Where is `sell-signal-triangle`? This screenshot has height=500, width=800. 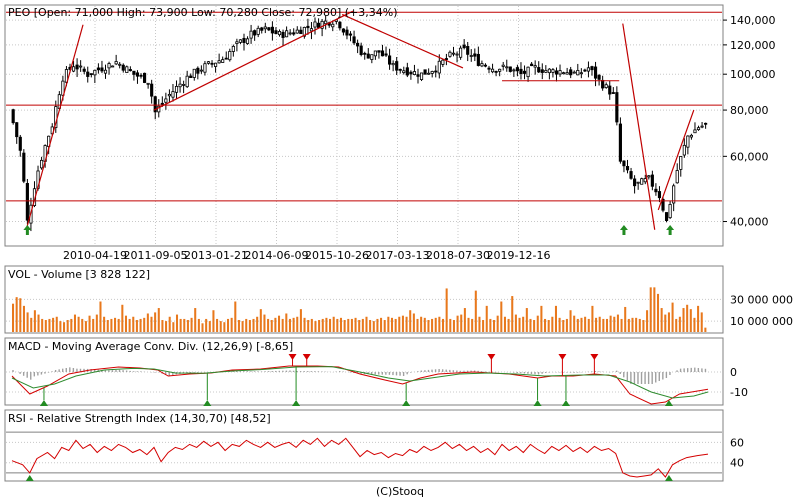
sell-signal-triangle is located at coordinates (292, 357).